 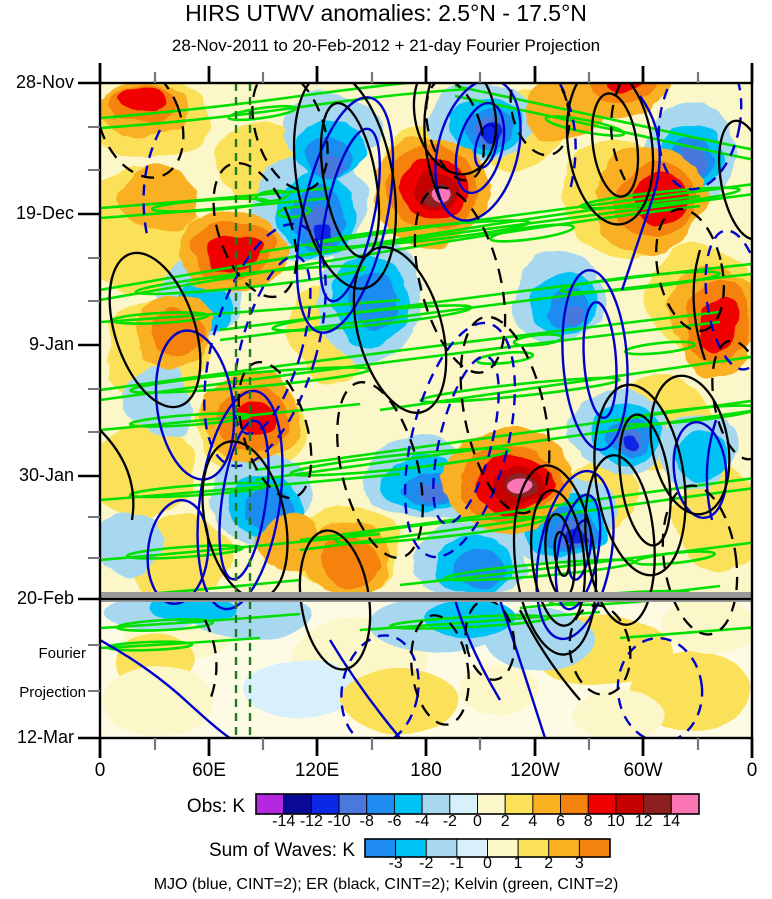 What do you see at coordinates (588, 821) in the screenshot?
I see `colorbar-tick-label: 8` at bounding box center [588, 821].